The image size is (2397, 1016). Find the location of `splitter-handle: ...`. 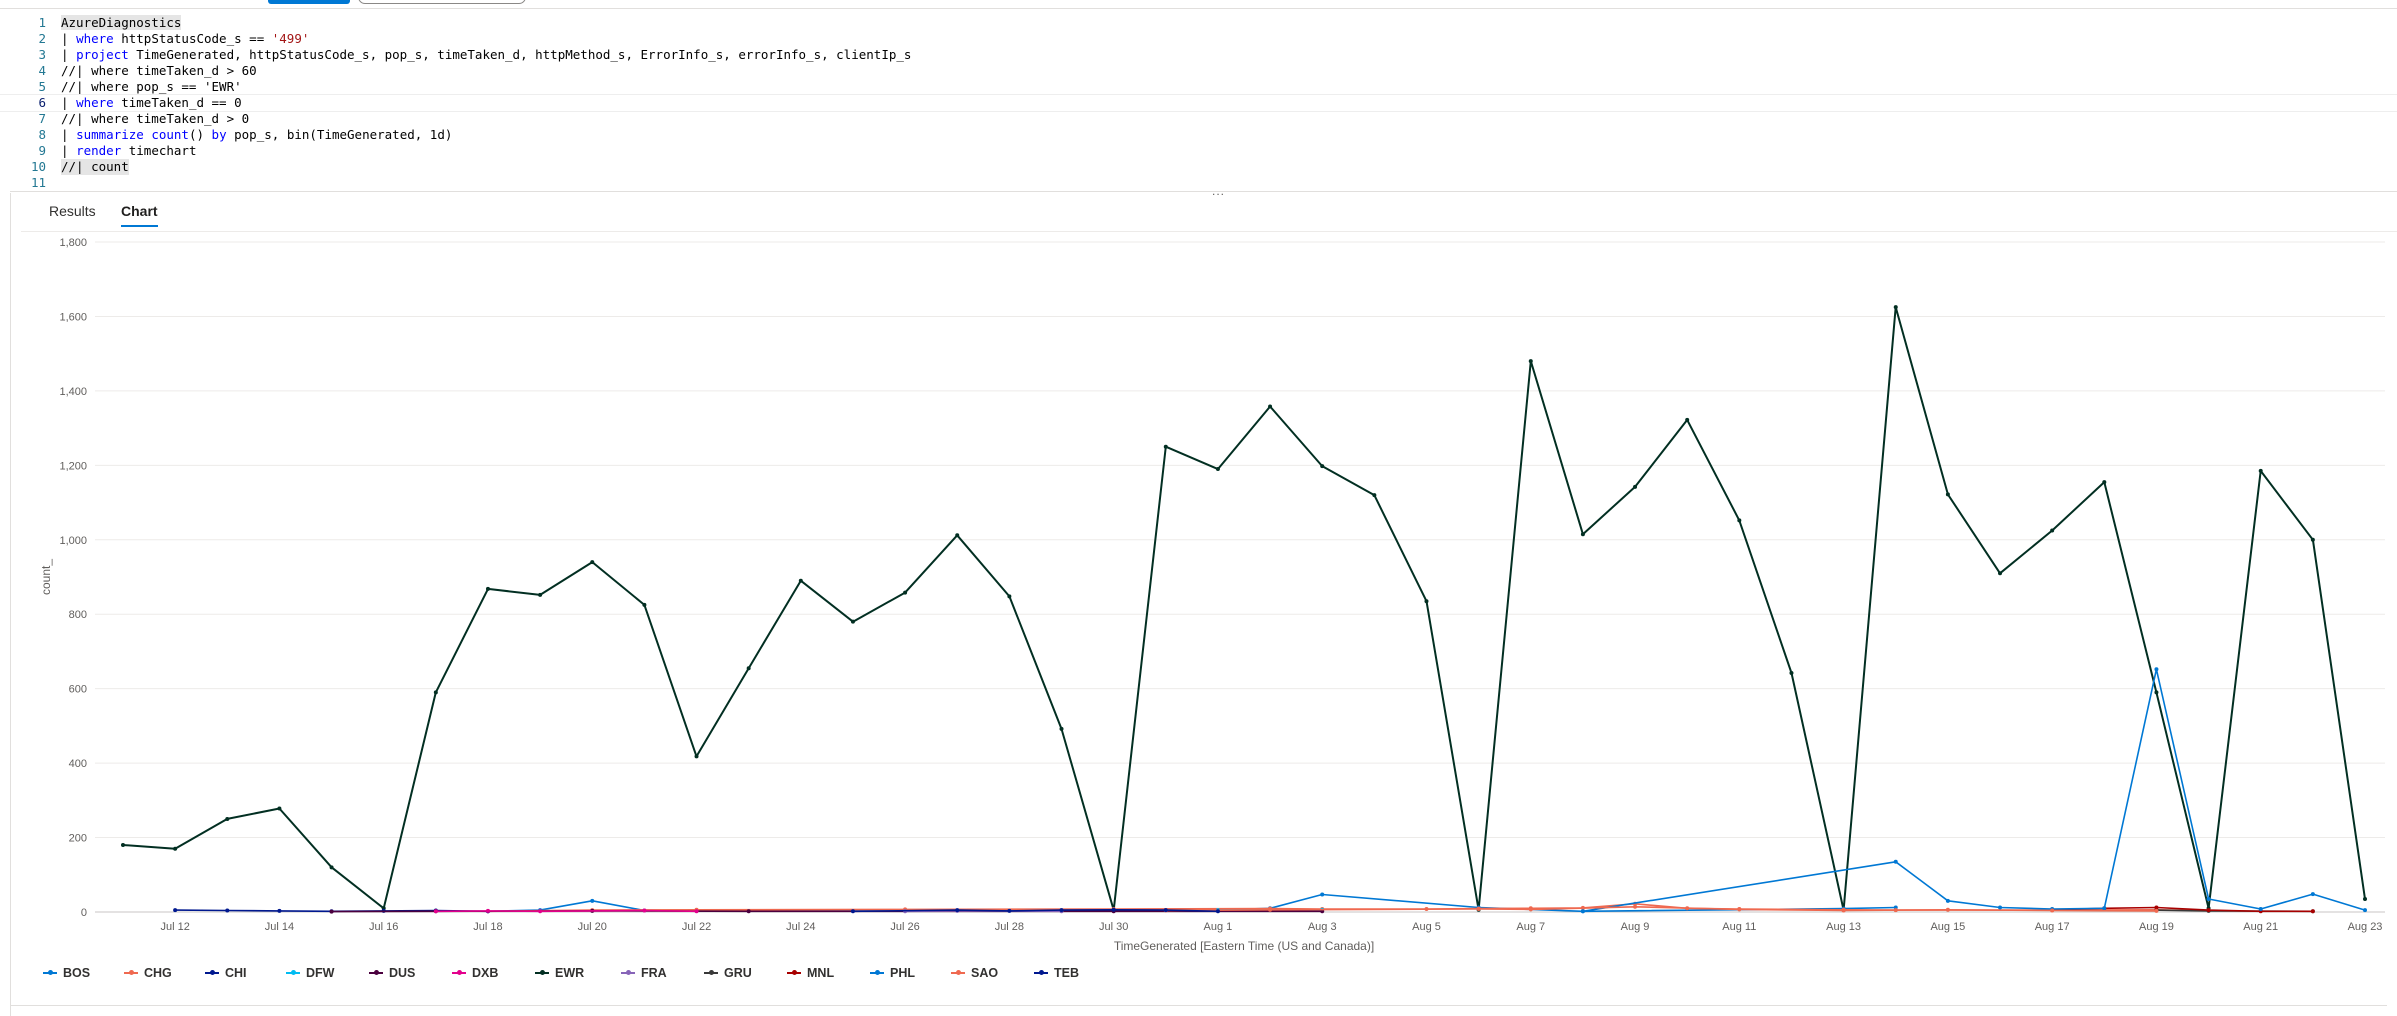

splitter-handle: ... is located at coordinates (1219, 191).